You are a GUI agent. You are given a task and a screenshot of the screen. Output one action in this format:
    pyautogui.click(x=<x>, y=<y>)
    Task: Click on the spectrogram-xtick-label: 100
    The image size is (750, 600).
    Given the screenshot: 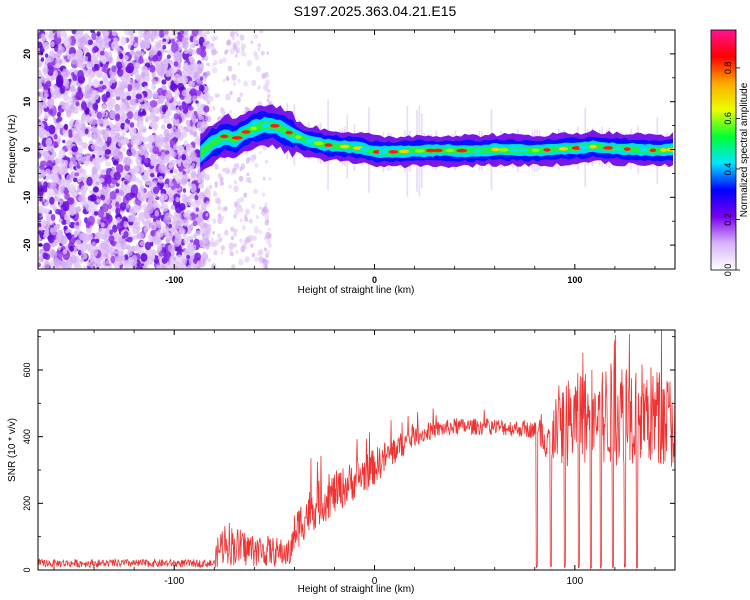 What is the action you would take?
    pyautogui.click(x=574, y=280)
    